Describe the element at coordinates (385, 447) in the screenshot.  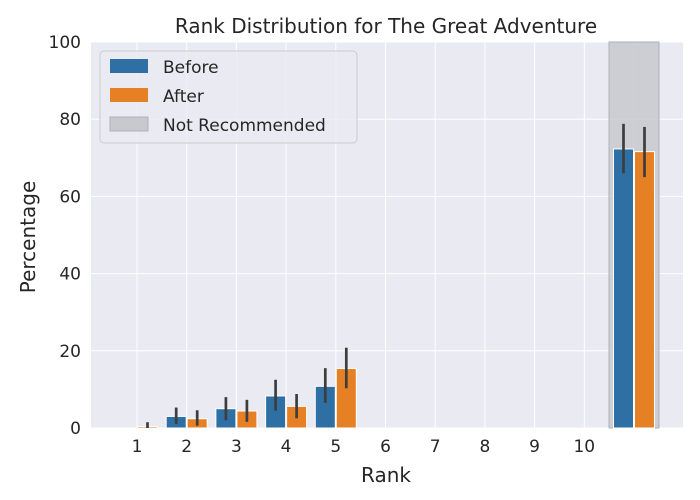
I see `x-tick-label-6: 6` at that location.